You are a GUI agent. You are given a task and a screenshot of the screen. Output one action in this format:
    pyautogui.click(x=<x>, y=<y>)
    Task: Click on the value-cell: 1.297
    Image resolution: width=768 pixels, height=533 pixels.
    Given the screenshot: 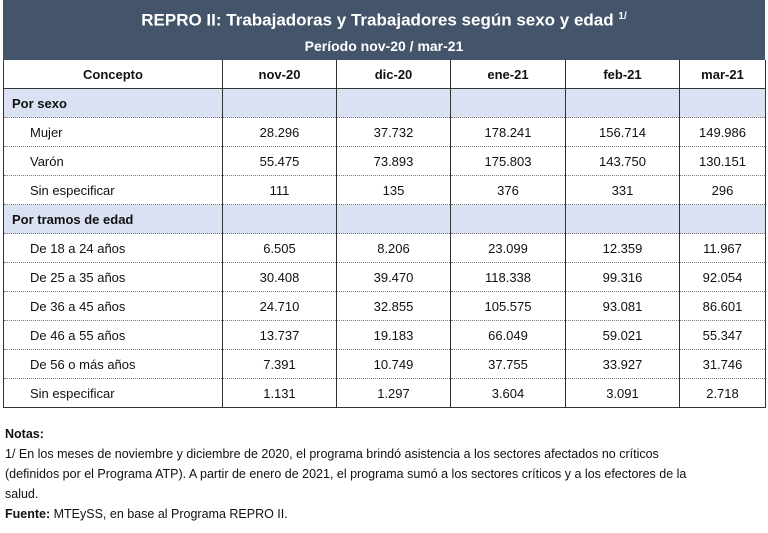 What is the action you would take?
    pyautogui.click(x=393, y=393)
    